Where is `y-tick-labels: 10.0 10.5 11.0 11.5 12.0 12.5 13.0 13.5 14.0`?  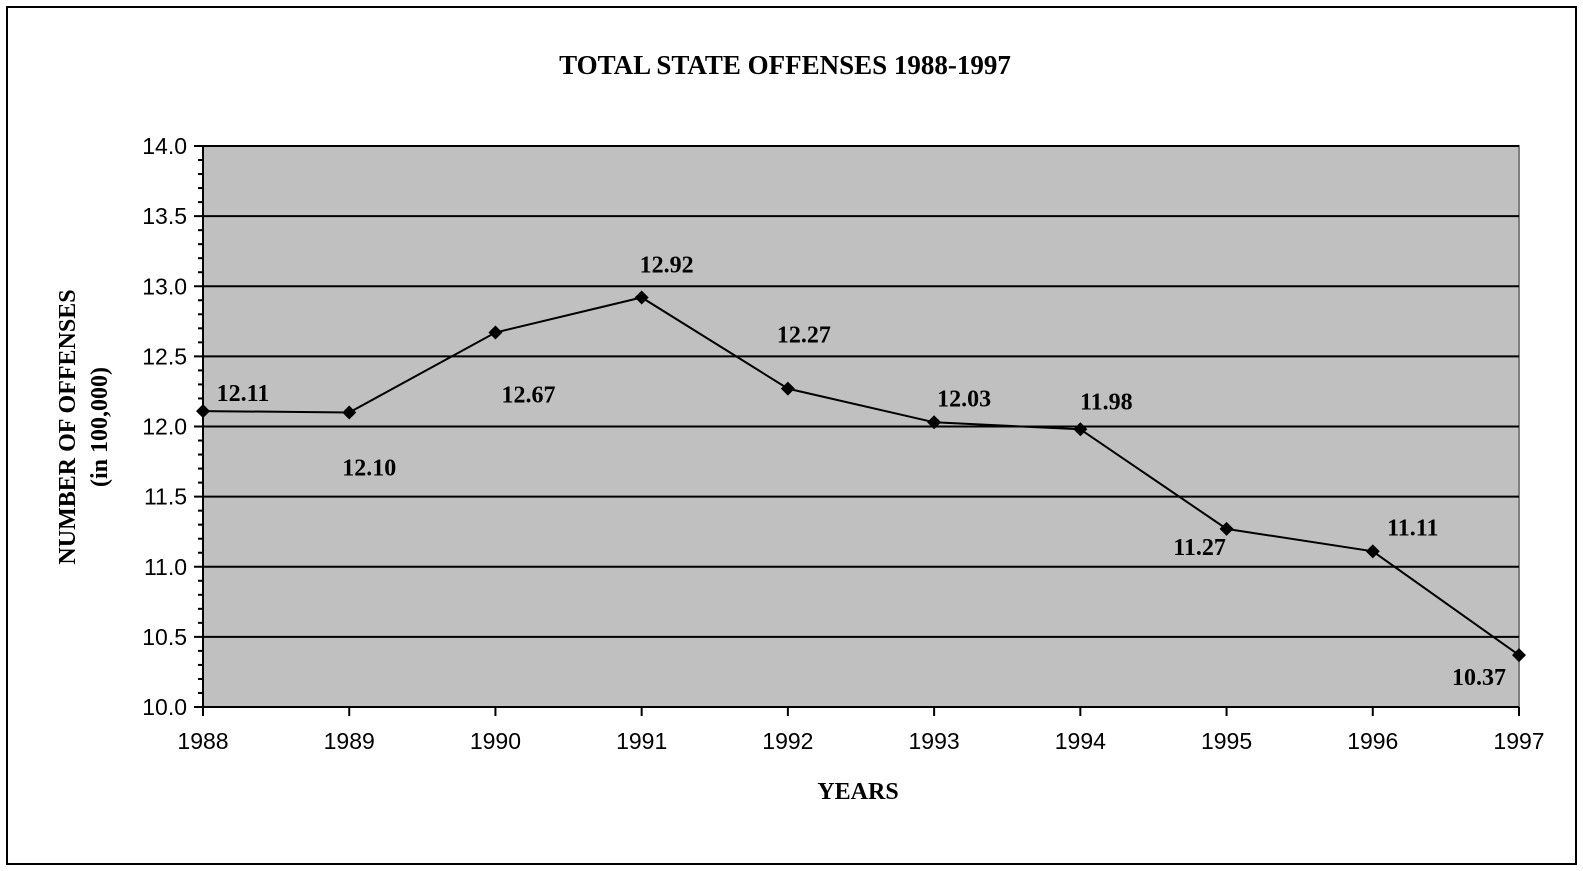
y-tick-labels: 10.0 10.5 11.0 11.5 12.0 12.5 13.0 13.5 14.0 is located at coordinates (164, 426).